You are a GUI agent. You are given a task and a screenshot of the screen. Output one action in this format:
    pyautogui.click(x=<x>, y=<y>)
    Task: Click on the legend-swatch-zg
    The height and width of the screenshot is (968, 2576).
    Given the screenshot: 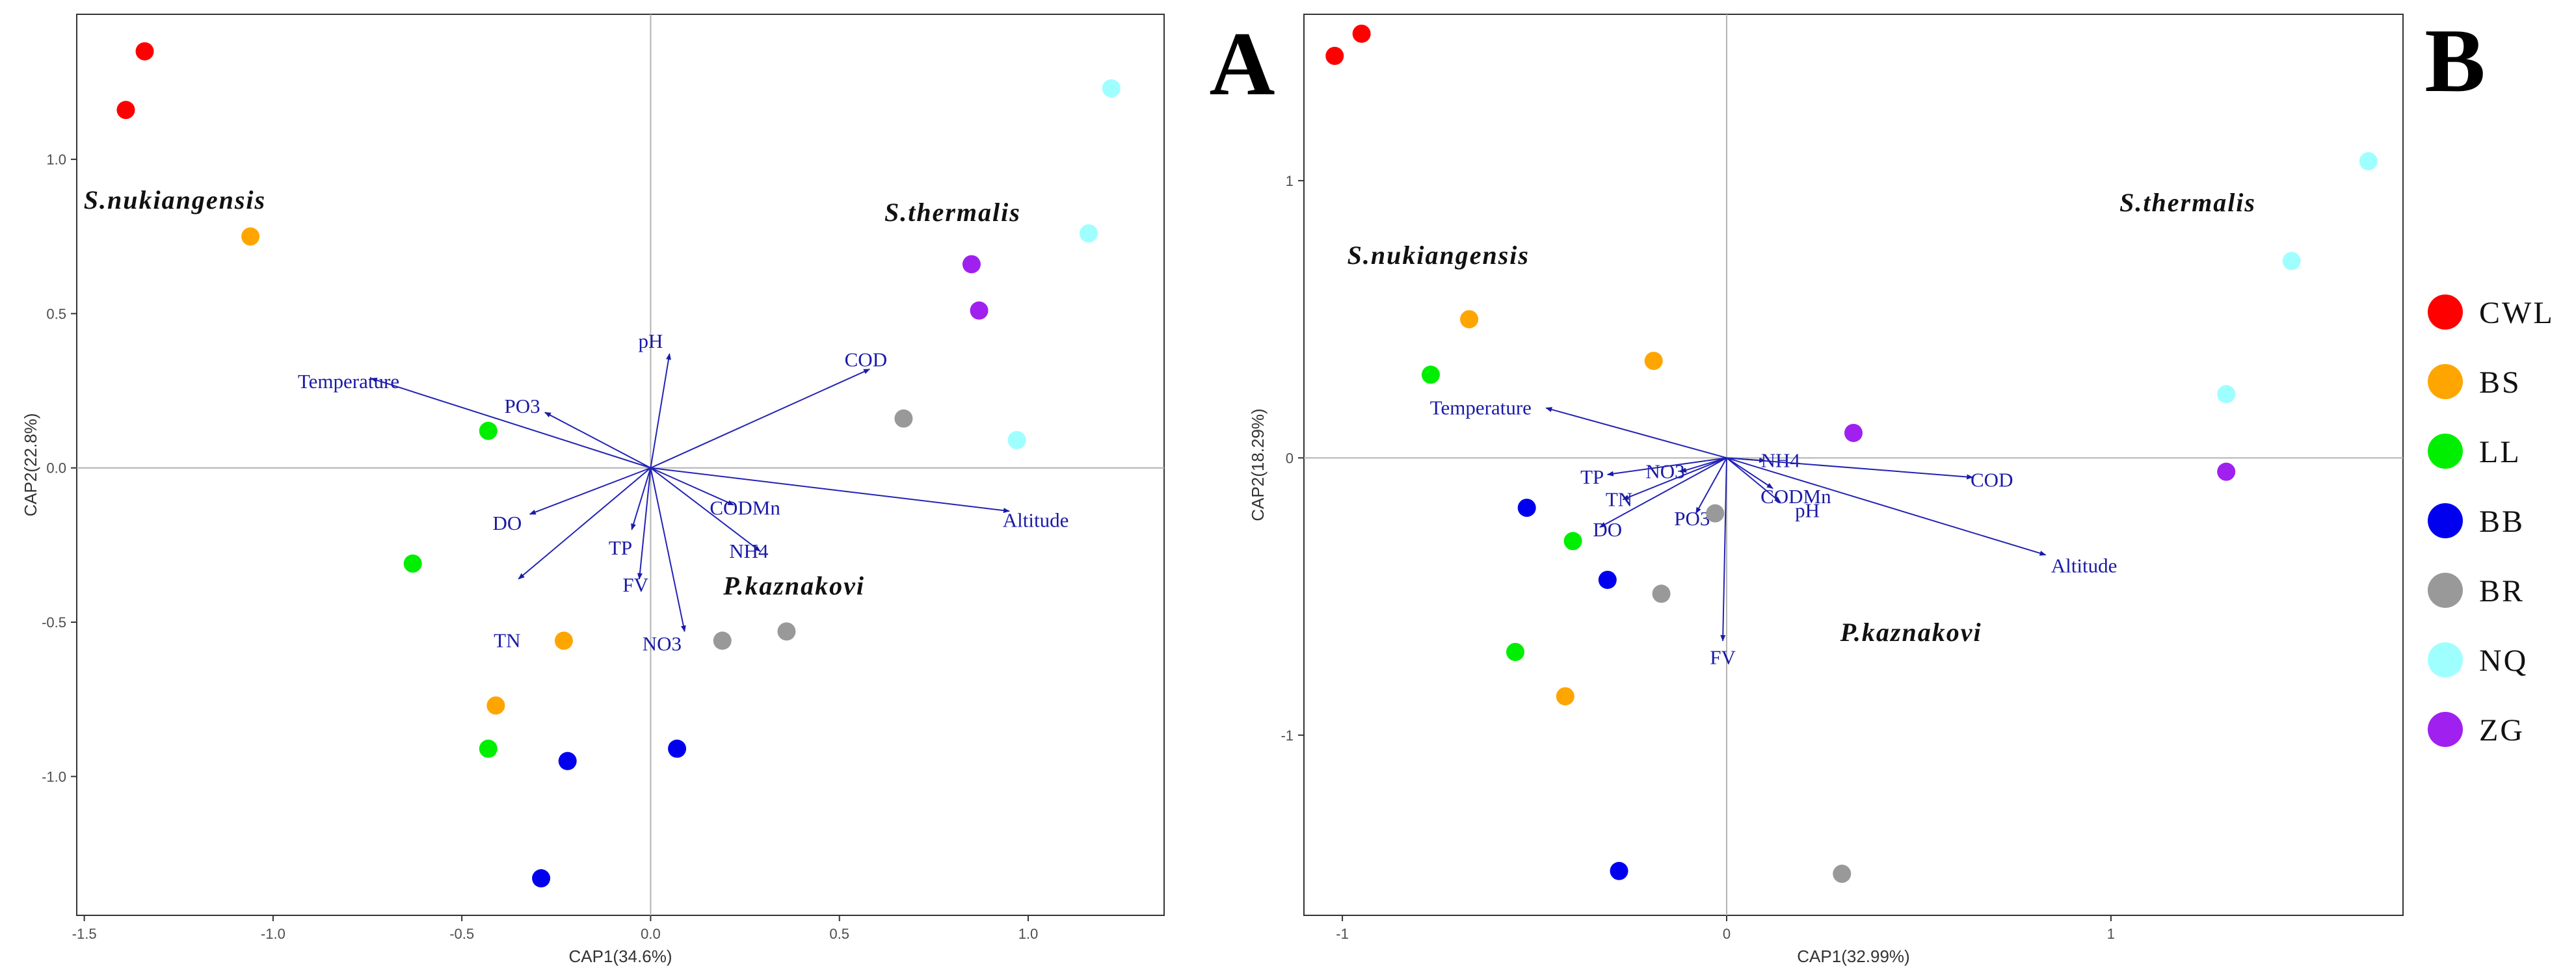 What is the action you would take?
    pyautogui.click(x=2445, y=729)
    